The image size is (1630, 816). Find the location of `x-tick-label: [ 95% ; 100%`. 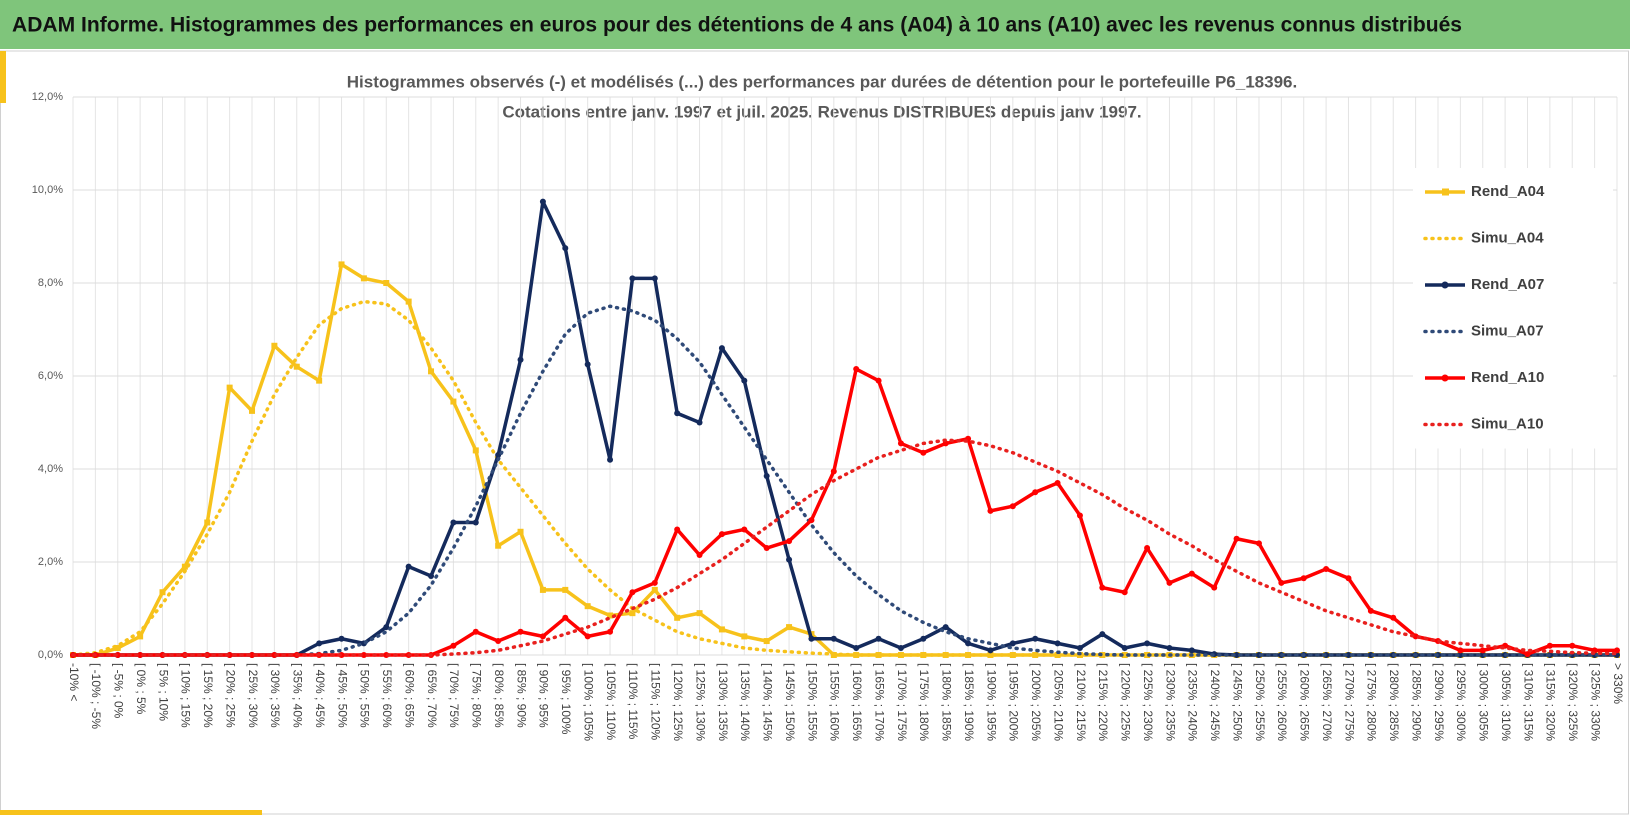

x-tick-label: [ 95% ; 100% is located at coordinates (566, 699).